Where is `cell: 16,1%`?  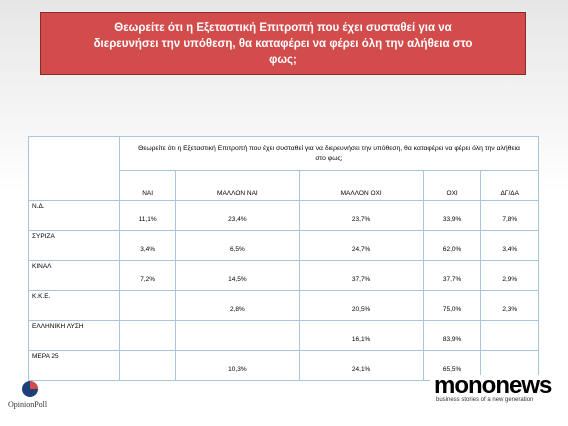 cell: 16,1% is located at coordinates (361, 335).